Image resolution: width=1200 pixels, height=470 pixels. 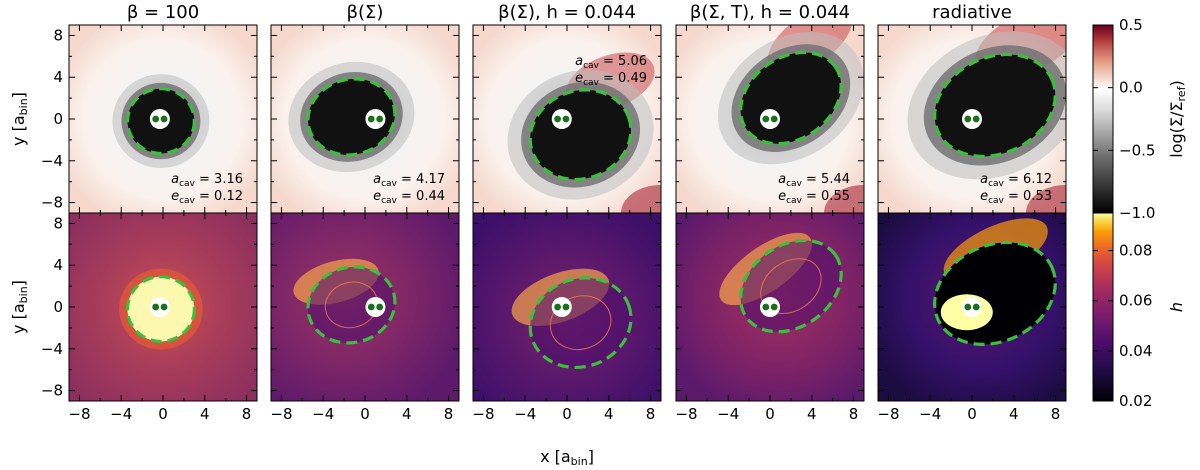 What do you see at coordinates (409, 197) in the screenshot?
I see `e-cav-annotation: ecav = 0.44` at bounding box center [409, 197].